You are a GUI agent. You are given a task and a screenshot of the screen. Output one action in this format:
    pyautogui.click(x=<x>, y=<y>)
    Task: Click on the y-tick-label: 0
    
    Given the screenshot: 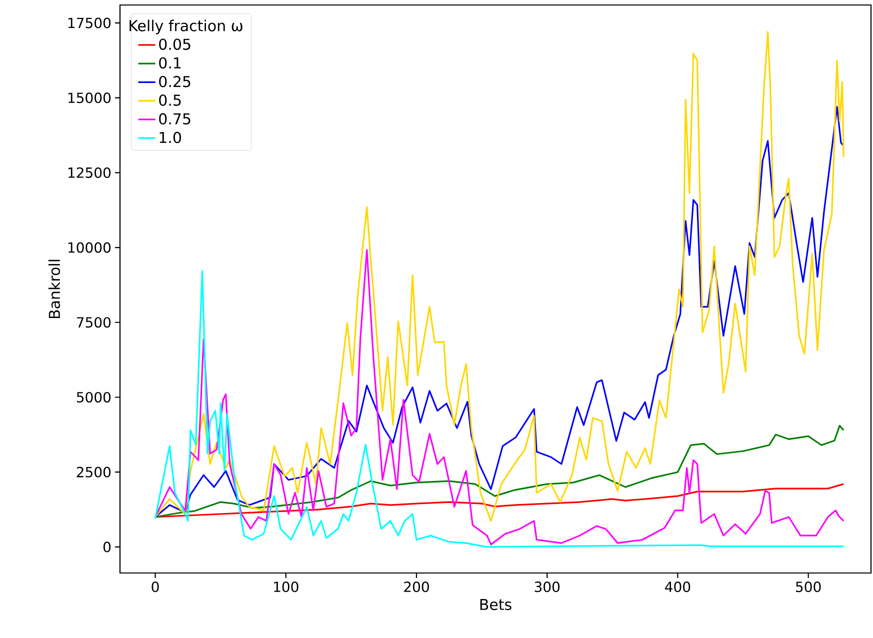 What is the action you would take?
    pyautogui.click(x=107, y=547)
    